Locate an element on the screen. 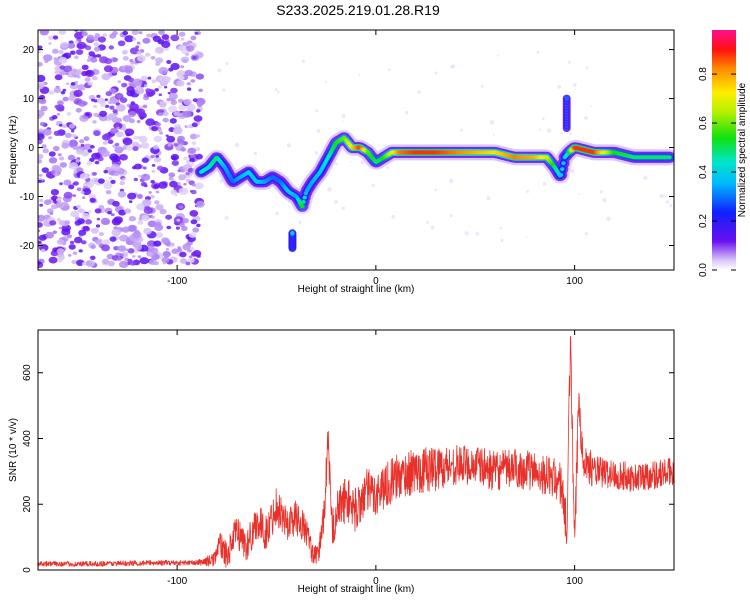 The height and width of the screenshot is (600, 750). spectrogram-x-tick-label: 0 is located at coordinates (376, 281).